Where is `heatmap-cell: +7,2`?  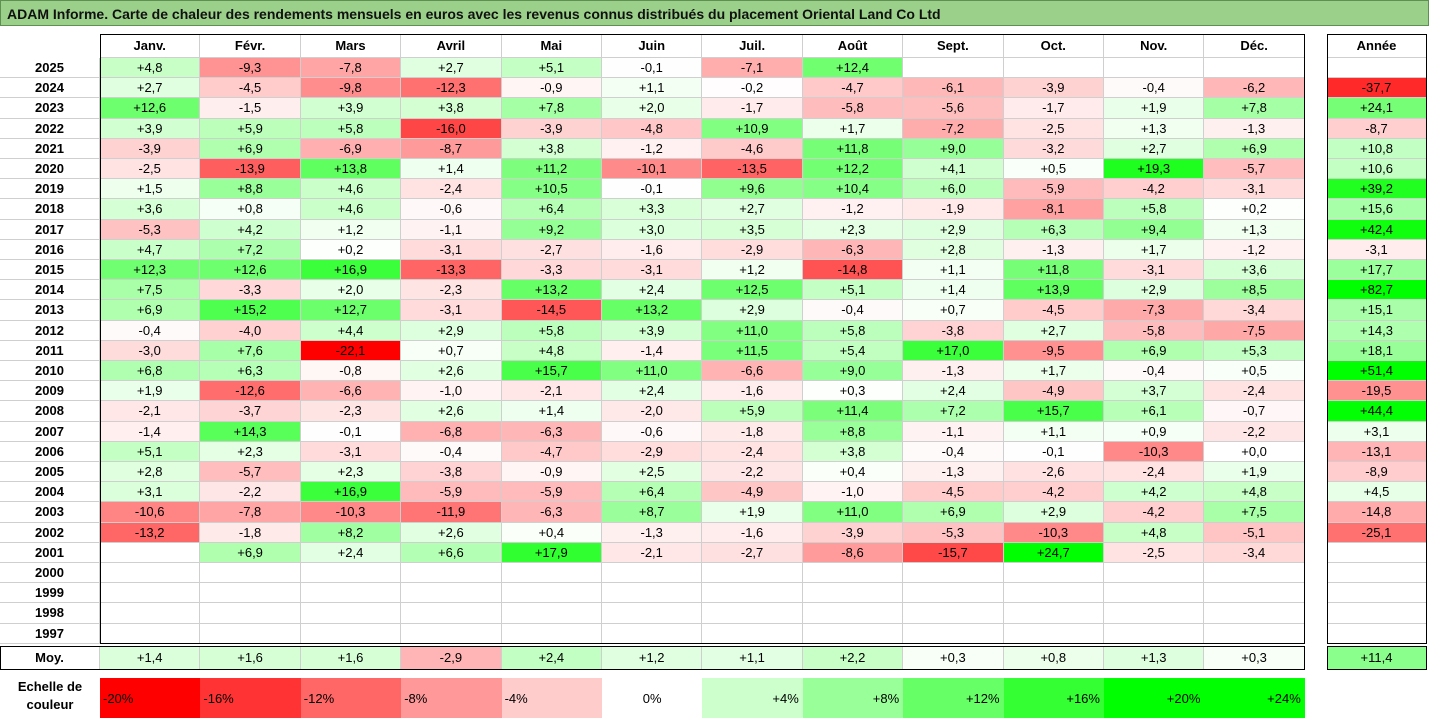 heatmap-cell: +7,2 is located at coordinates (953, 411).